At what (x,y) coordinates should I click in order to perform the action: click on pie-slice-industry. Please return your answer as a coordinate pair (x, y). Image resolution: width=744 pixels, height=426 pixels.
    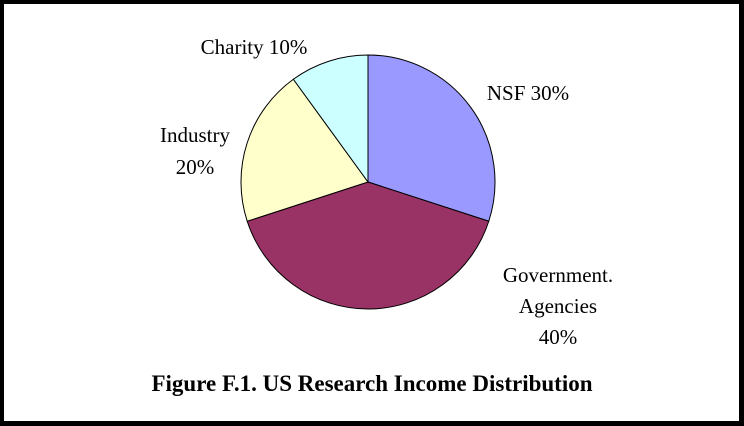
    Looking at the image, I should click on (304, 150).